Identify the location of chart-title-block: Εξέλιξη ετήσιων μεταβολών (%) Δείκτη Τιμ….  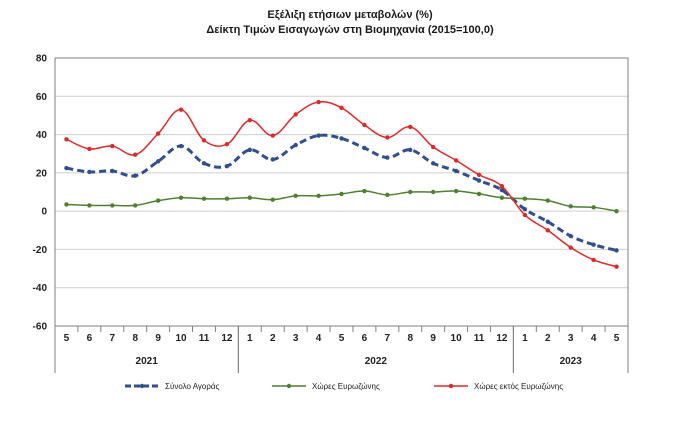
(350, 23).